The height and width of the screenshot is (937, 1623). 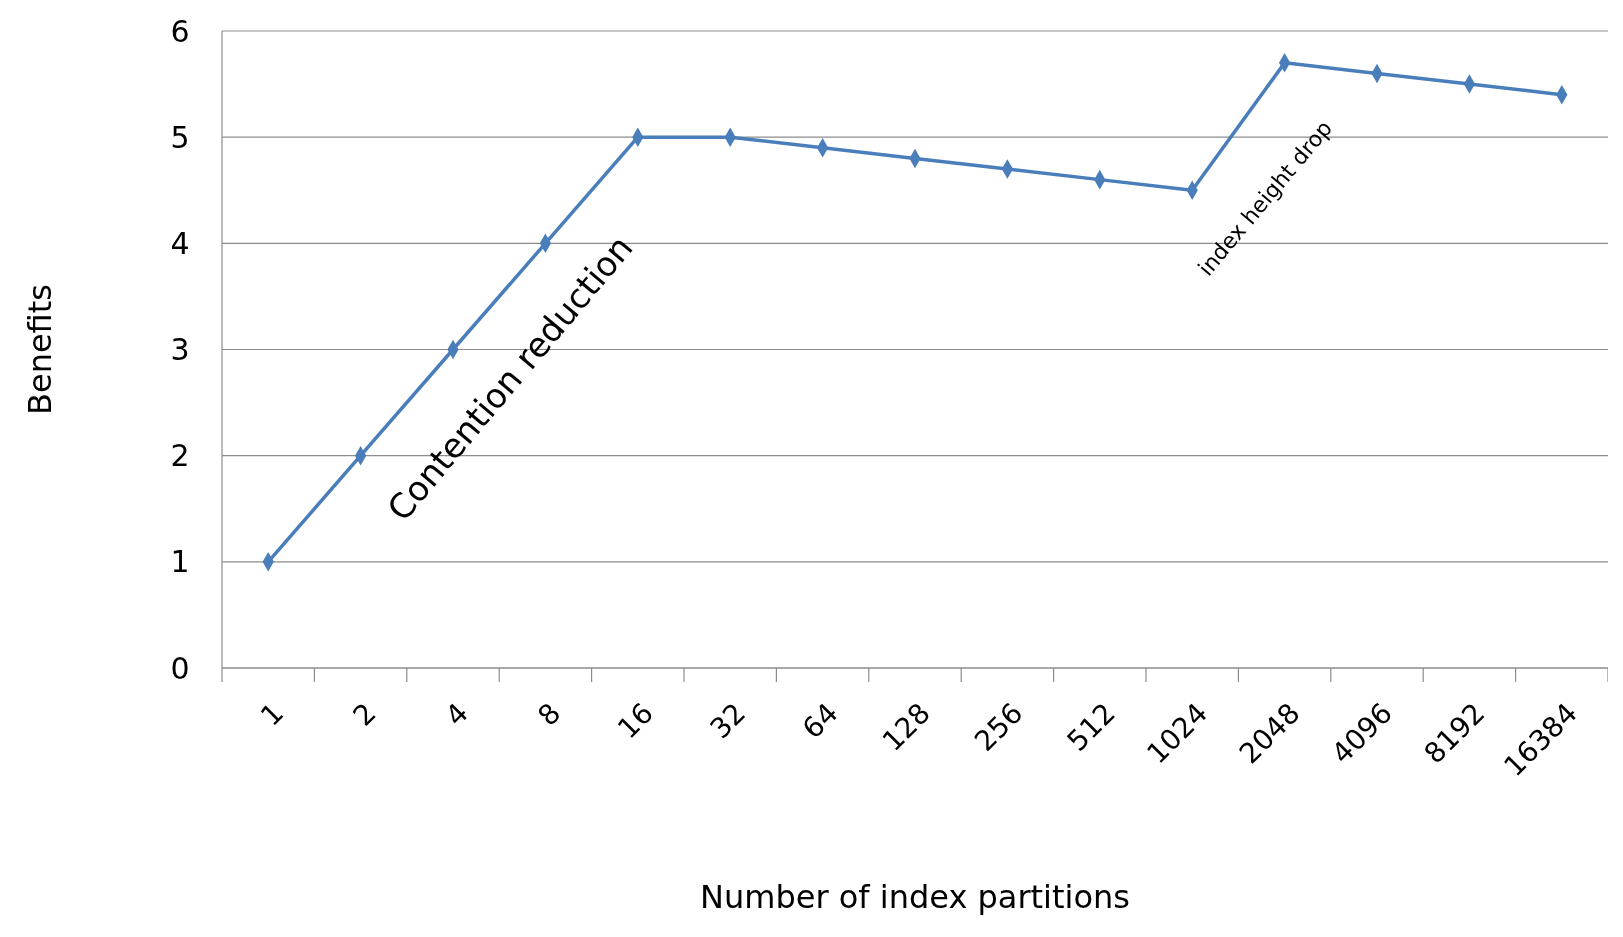 What do you see at coordinates (456, 714) in the screenshot?
I see `x-tick-label: 4` at bounding box center [456, 714].